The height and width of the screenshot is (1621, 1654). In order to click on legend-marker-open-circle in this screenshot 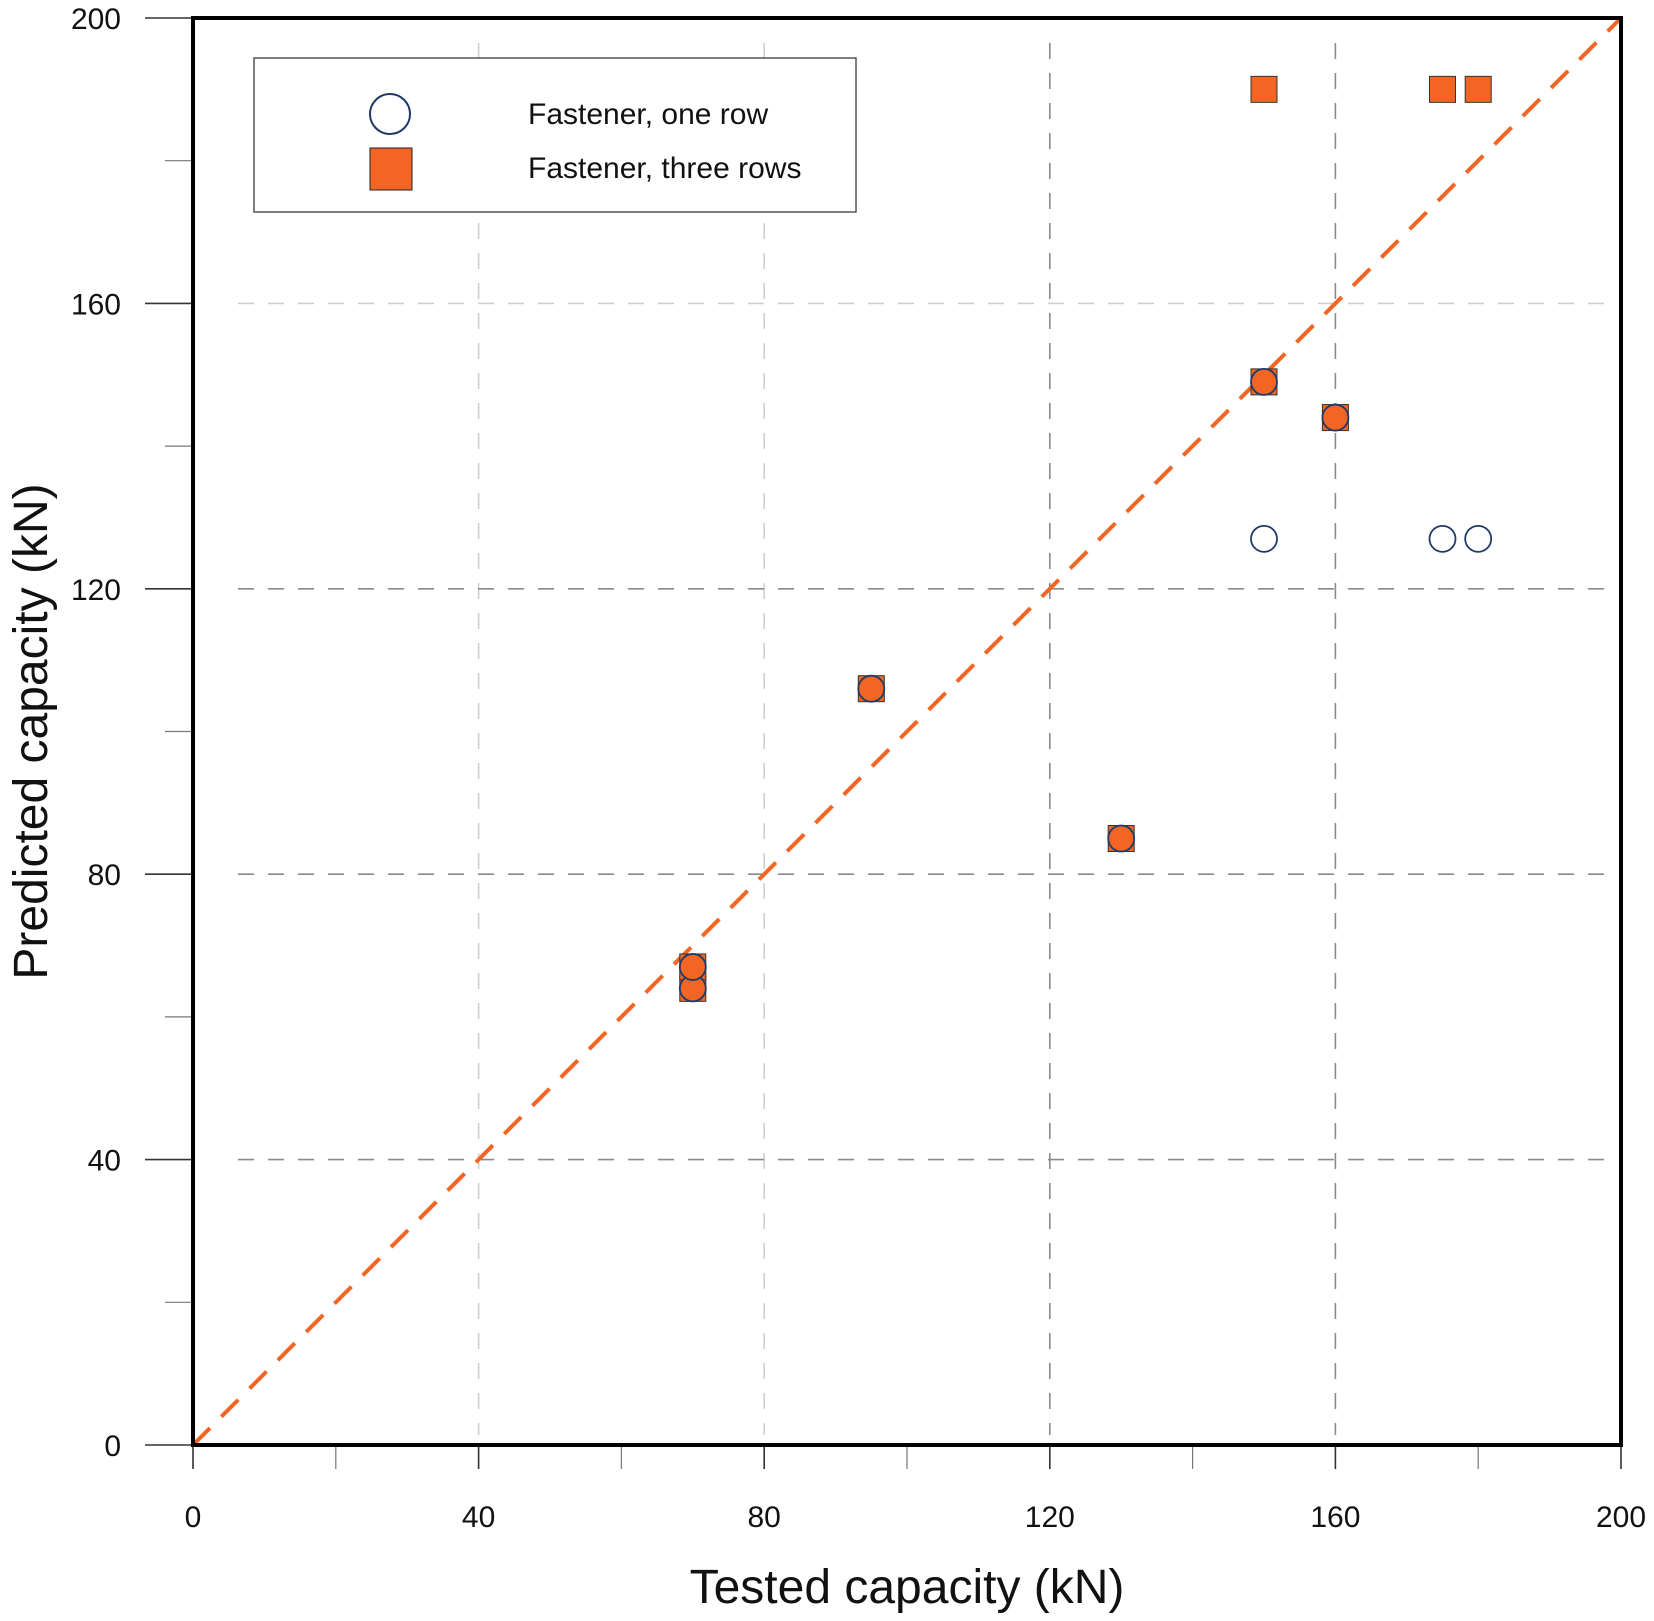, I will do `click(390, 114)`.